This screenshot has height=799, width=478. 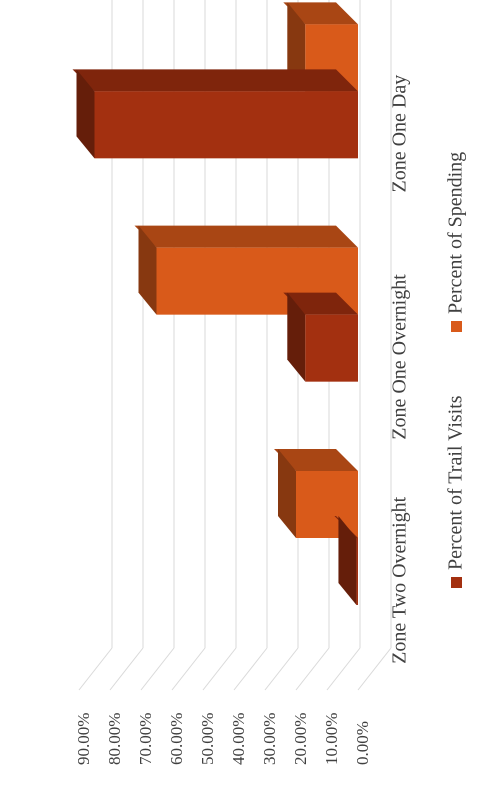 I want to click on y-tick-label: 10.00%, so click(x=331, y=739).